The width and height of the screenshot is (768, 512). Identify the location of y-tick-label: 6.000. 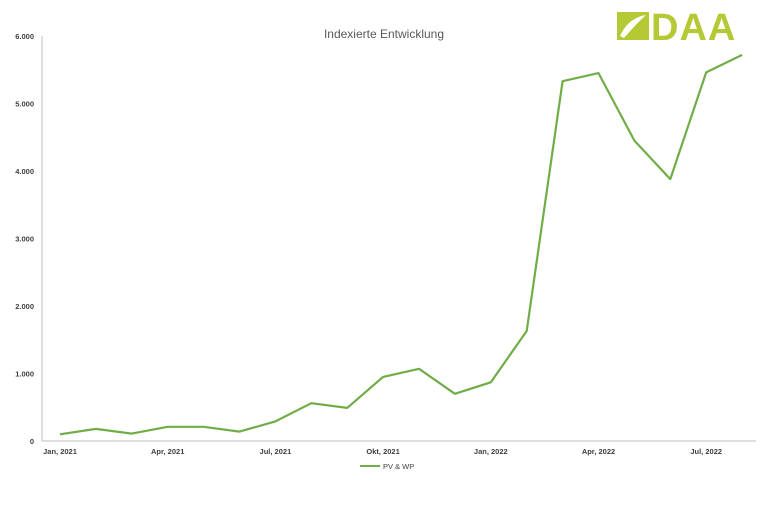
(24, 36).